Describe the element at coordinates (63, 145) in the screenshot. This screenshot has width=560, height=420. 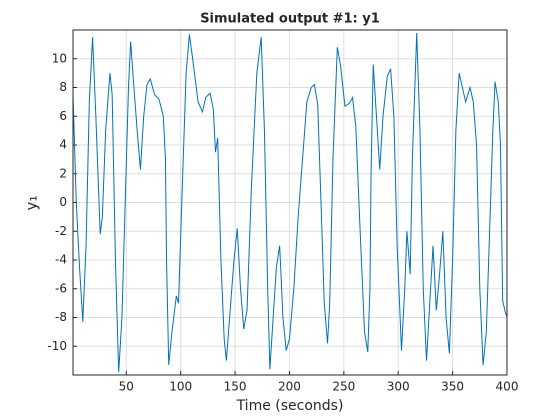
I see `y-tick-label: 4` at that location.